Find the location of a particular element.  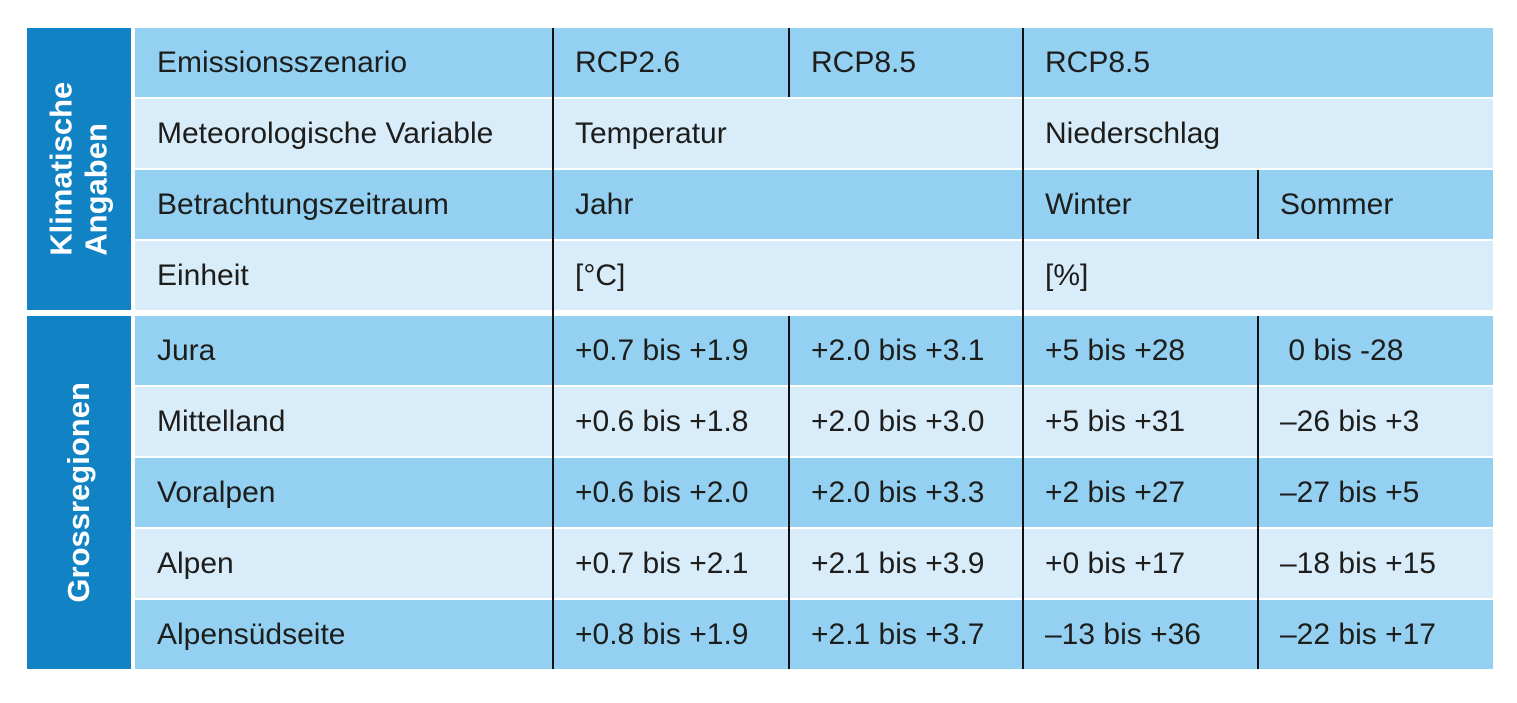

header-label-einheit: Einheit is located at coordinates (344, 275).